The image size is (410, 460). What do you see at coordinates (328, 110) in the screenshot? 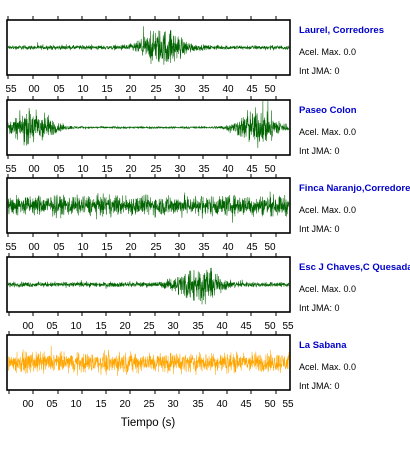
I see `station-name: Paseo Colon` at bounding box center [328, 110].